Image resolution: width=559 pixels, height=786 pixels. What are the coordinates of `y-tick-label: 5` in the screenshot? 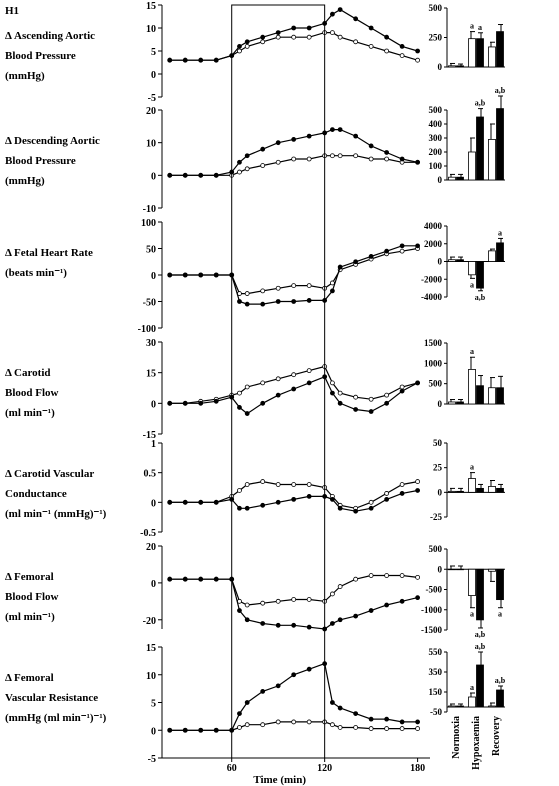 It's located at (153, 52).